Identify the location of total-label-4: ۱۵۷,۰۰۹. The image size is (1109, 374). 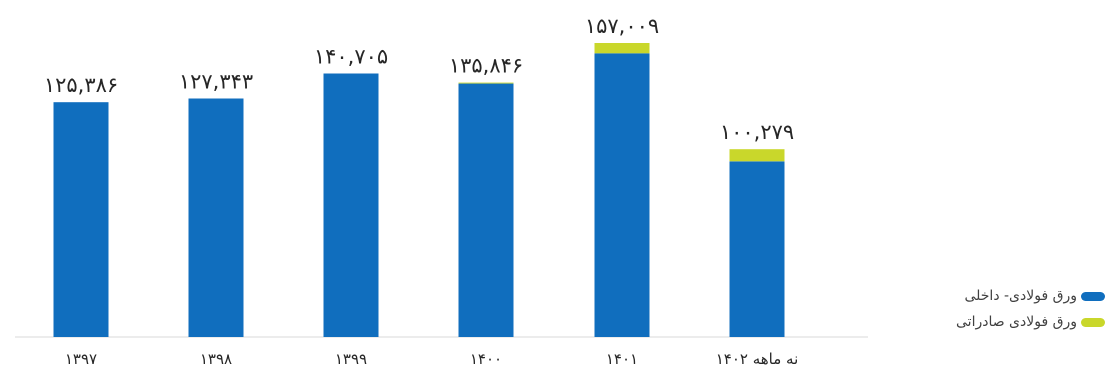
(622, 26).